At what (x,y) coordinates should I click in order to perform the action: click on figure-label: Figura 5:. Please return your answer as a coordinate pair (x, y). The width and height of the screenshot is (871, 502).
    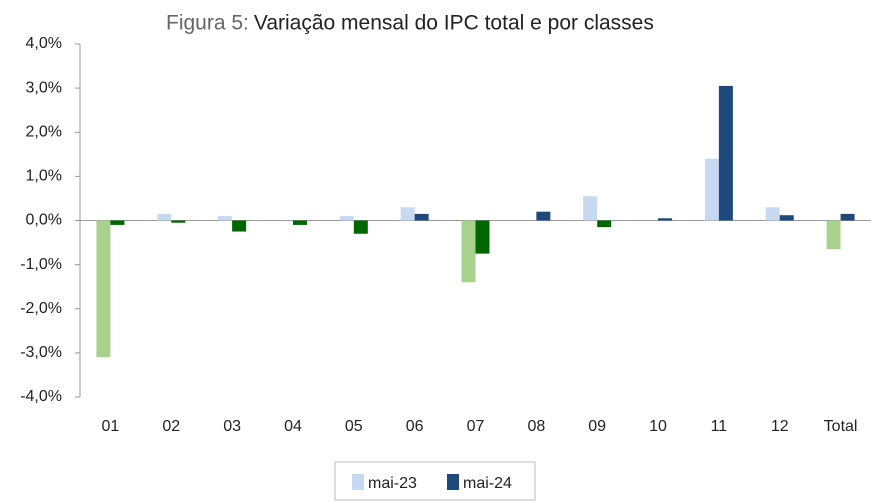
    Looking at the image, I should click on (207, 23).